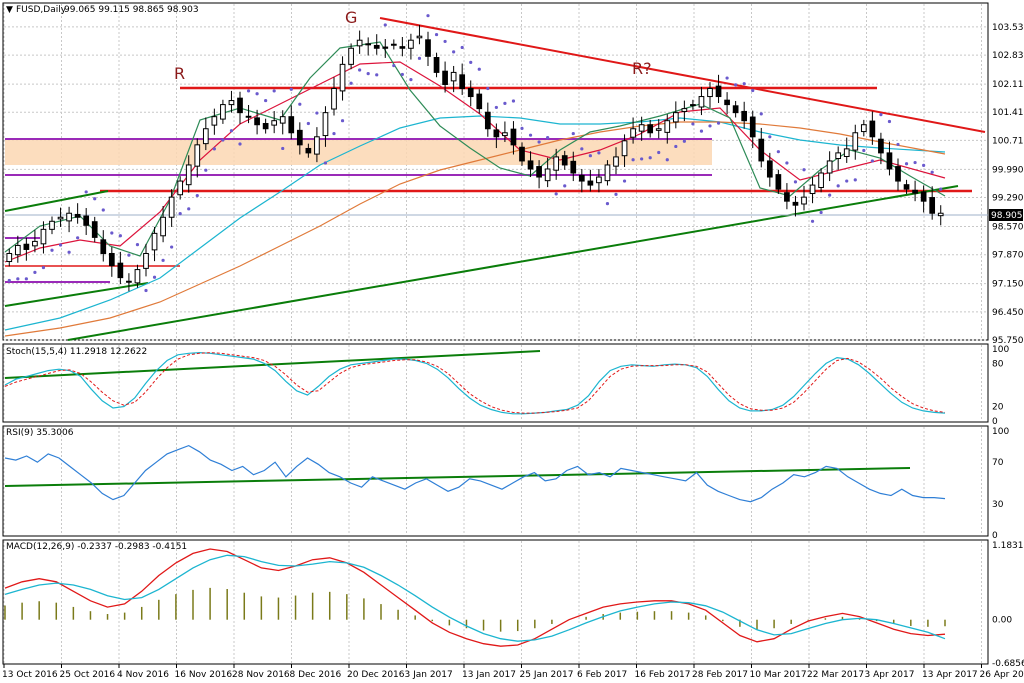 Image resolution: width=1024 pixels, height=683 pixels. Describe the element at coordinates (143, 675) in the screenshot. I see `date-tick-label: 4 Nov 2016` at that location.